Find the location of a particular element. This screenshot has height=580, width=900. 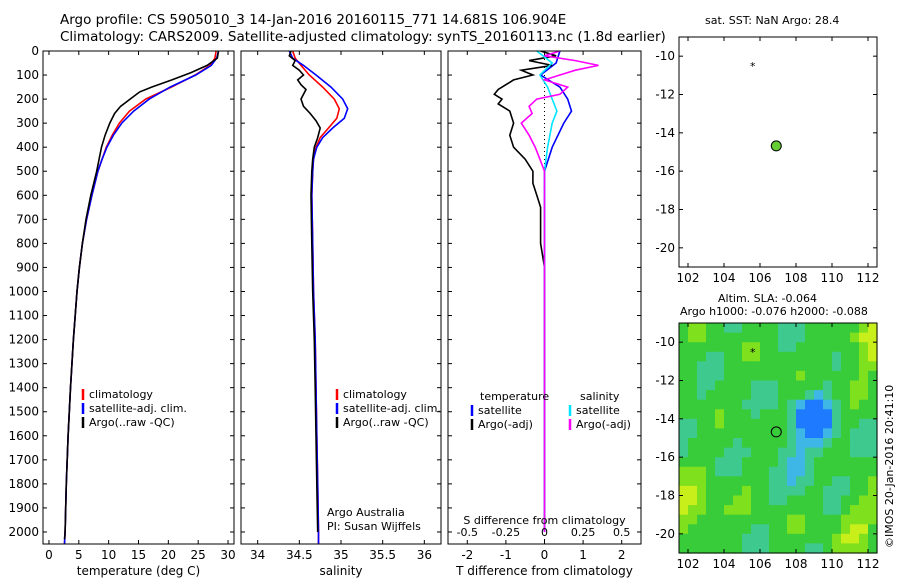

map-x-tick-label: 104 is located at coordinates (724, 278).